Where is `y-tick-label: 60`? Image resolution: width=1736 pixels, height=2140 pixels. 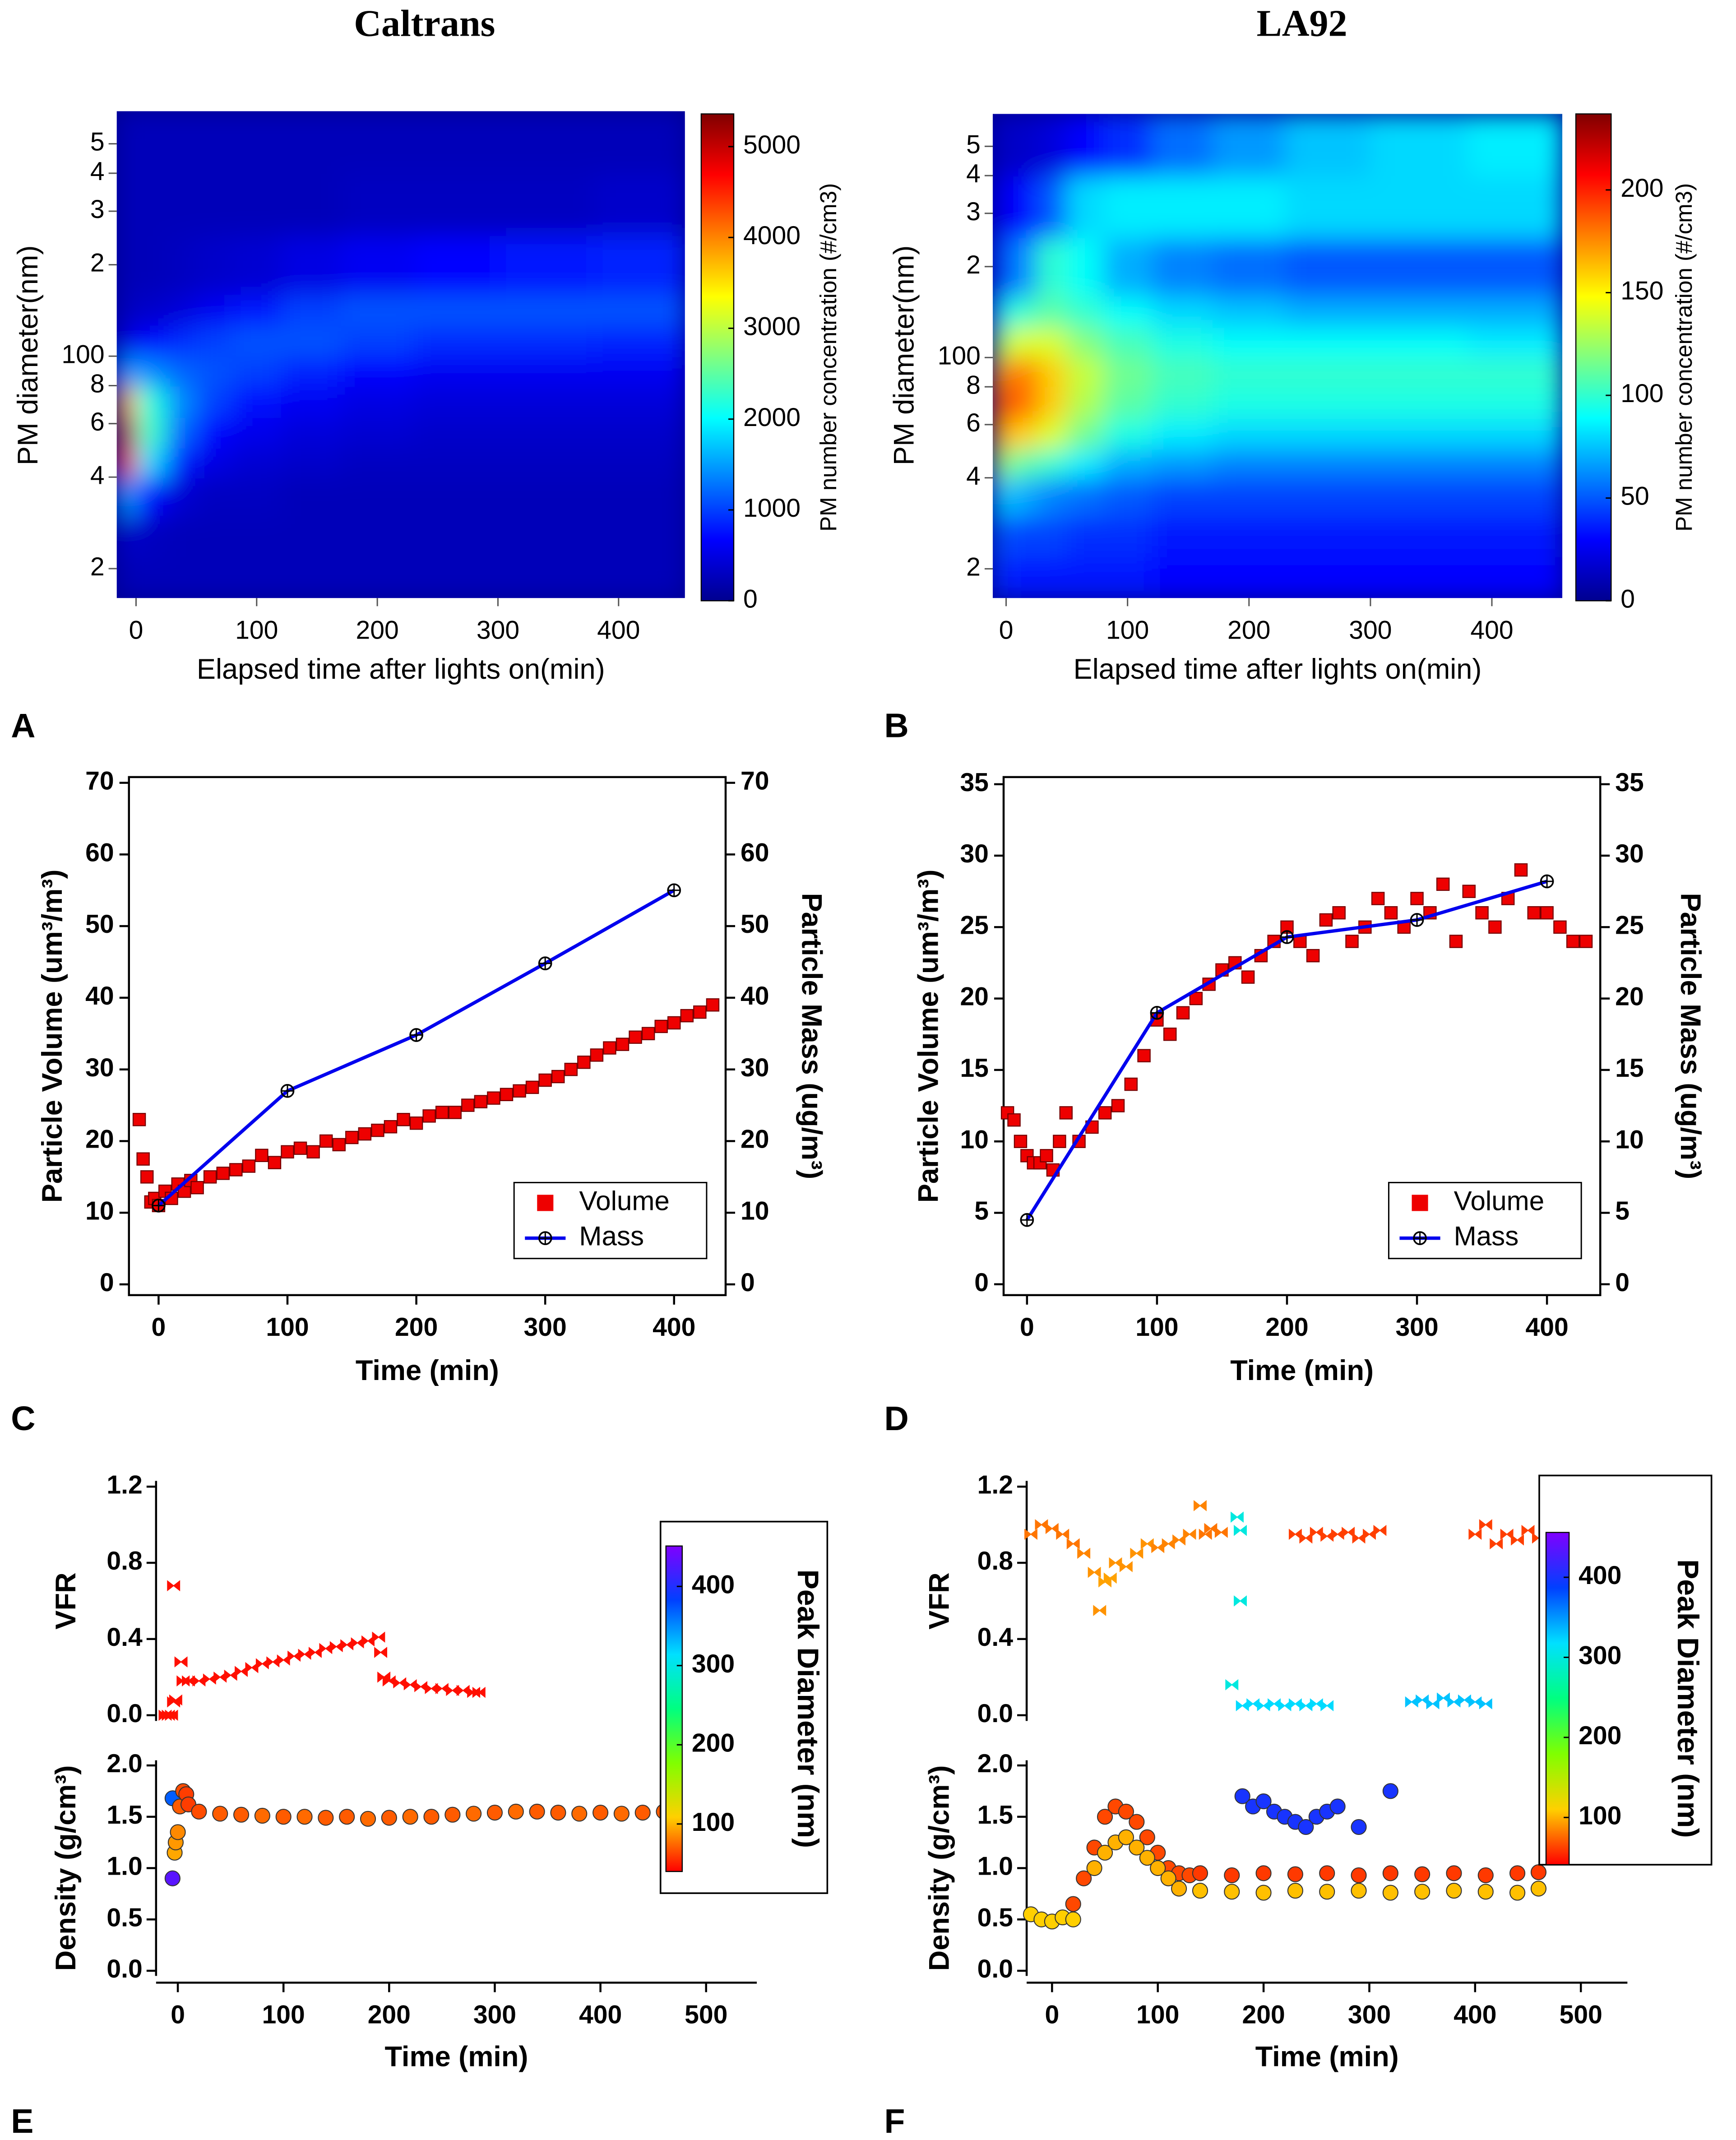 y-tick-label: 60 is located at coordinates (99, 853).